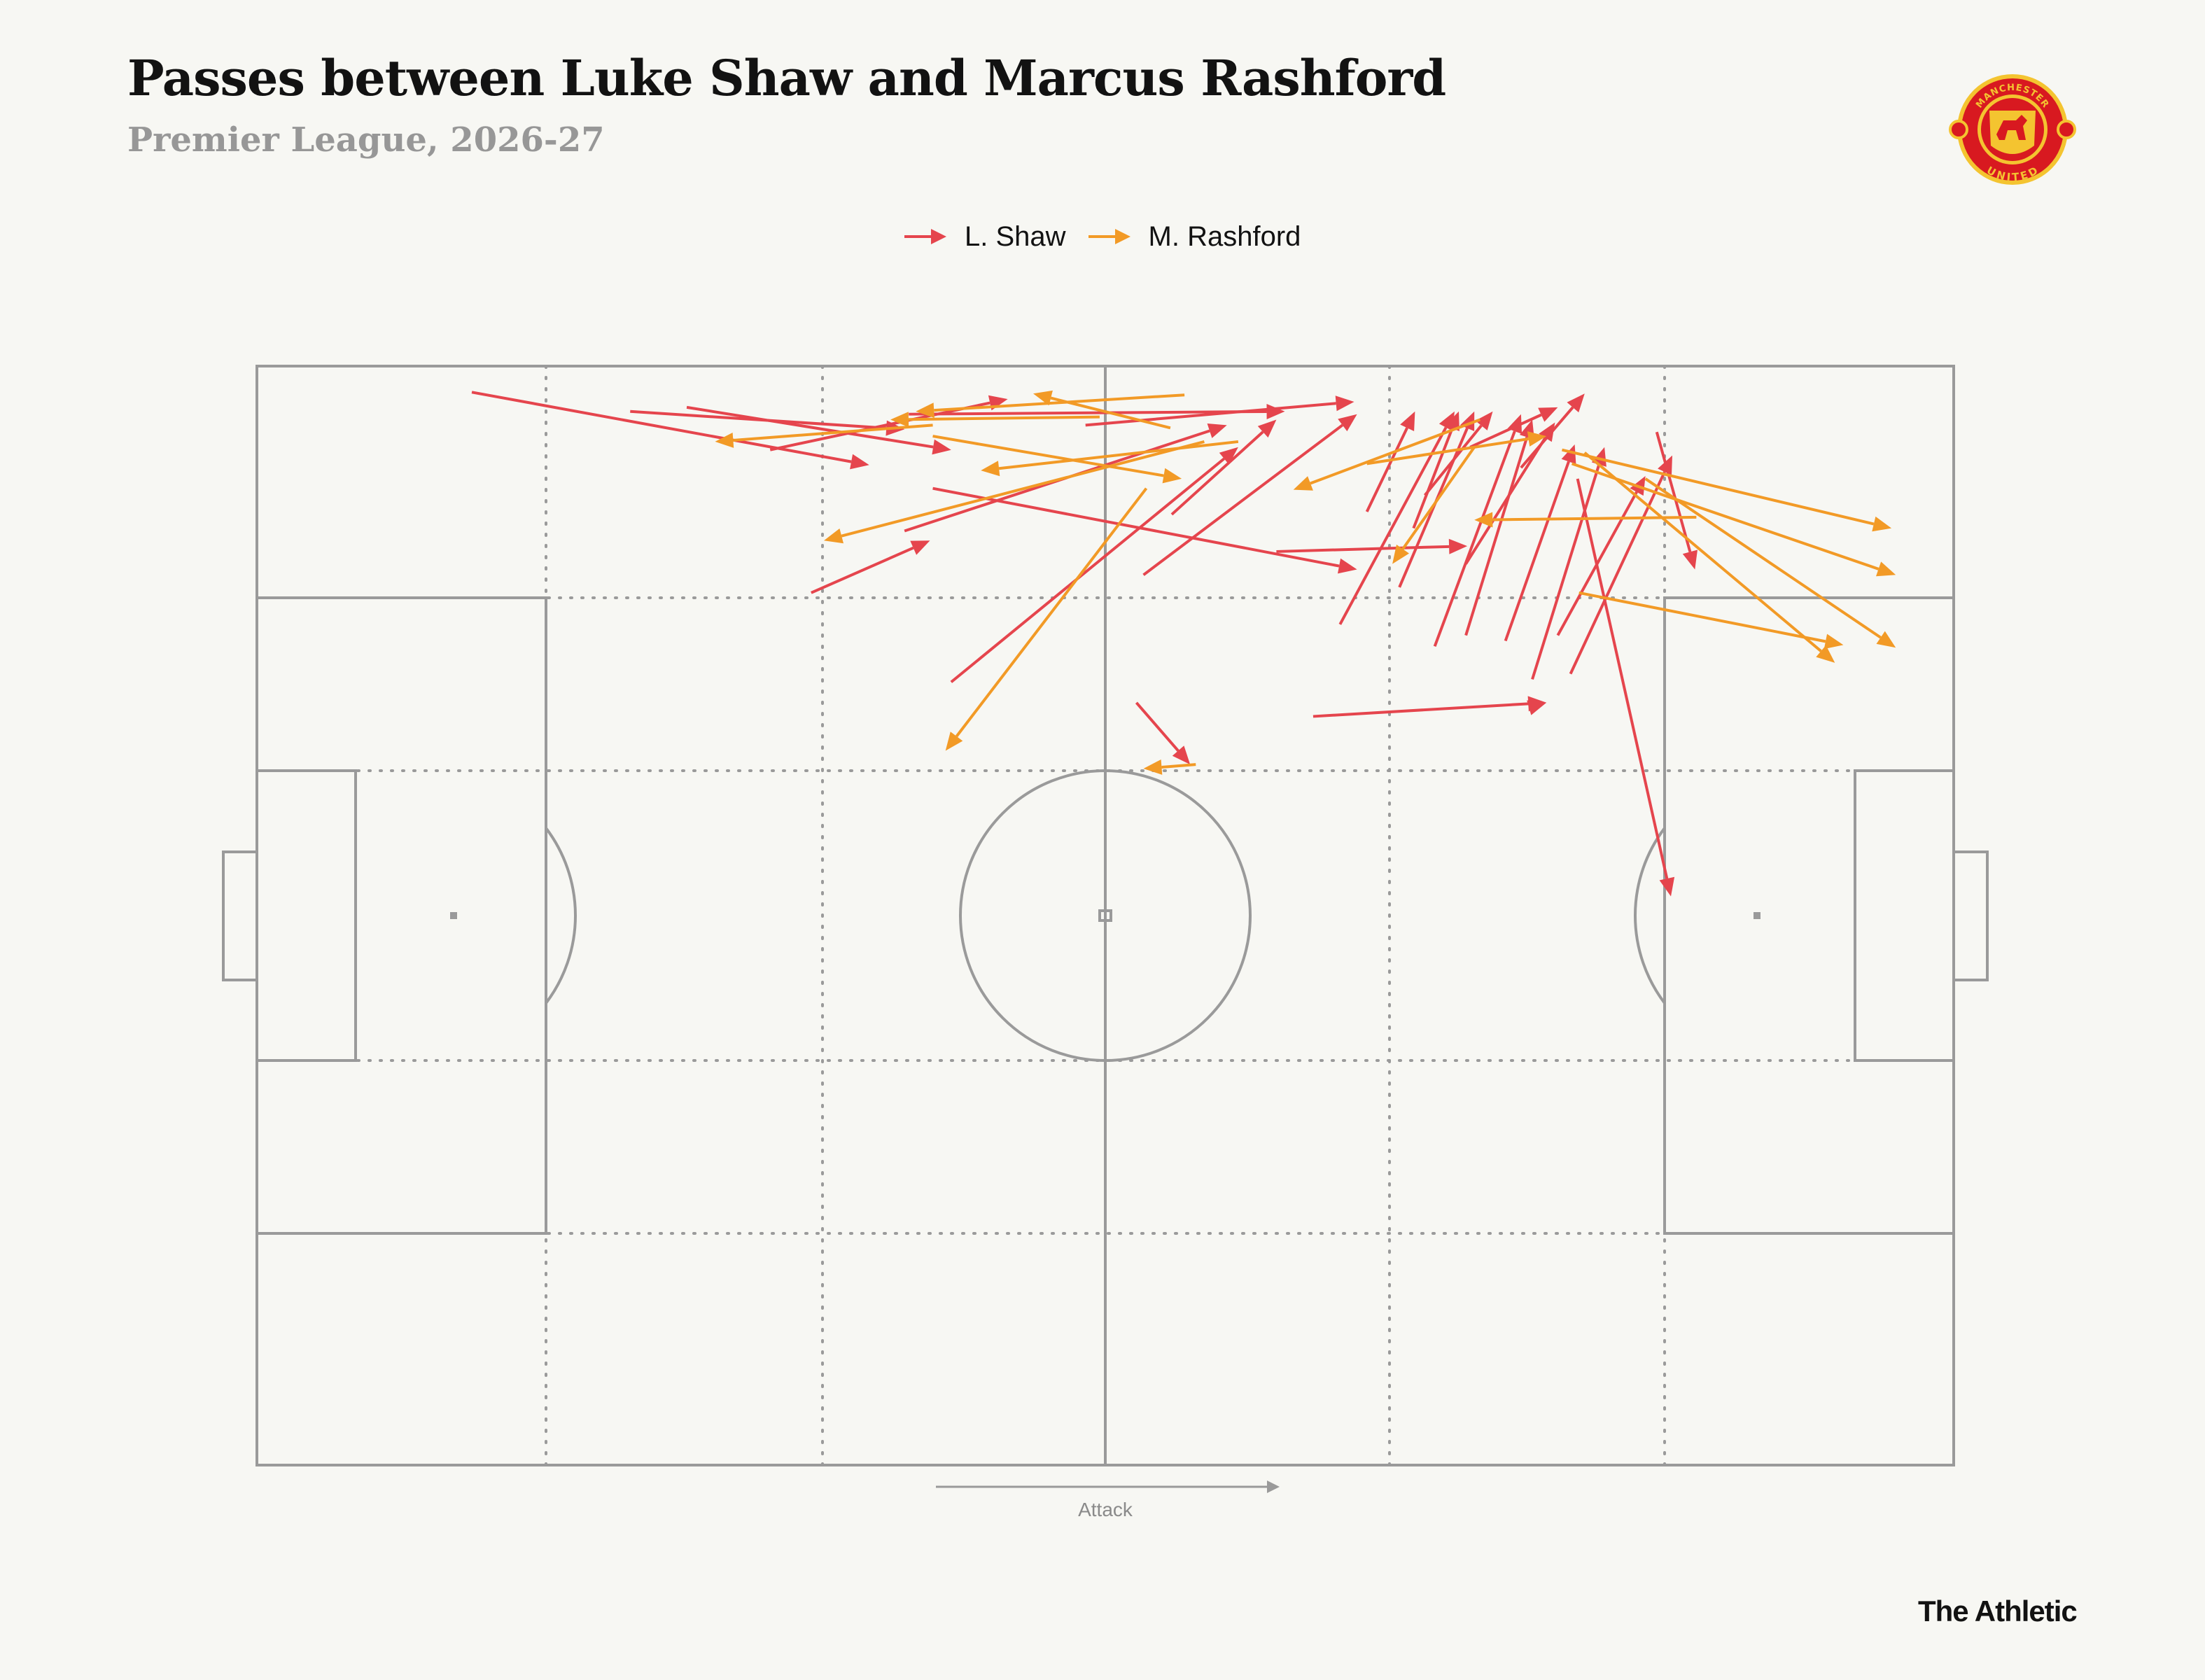 The width and height of the screenshot is (2205, 1680). What do you see at coordinates (1224, 236) in the screenshot?
I see `legend-label-rashford: M. Rashford` at bounding box center [1224, 236].